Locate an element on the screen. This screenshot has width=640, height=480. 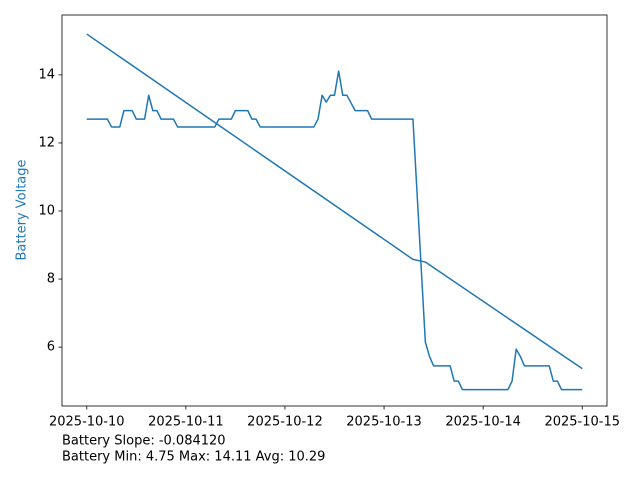
y-tick-label: 12 is located at coordinates (46, 142).